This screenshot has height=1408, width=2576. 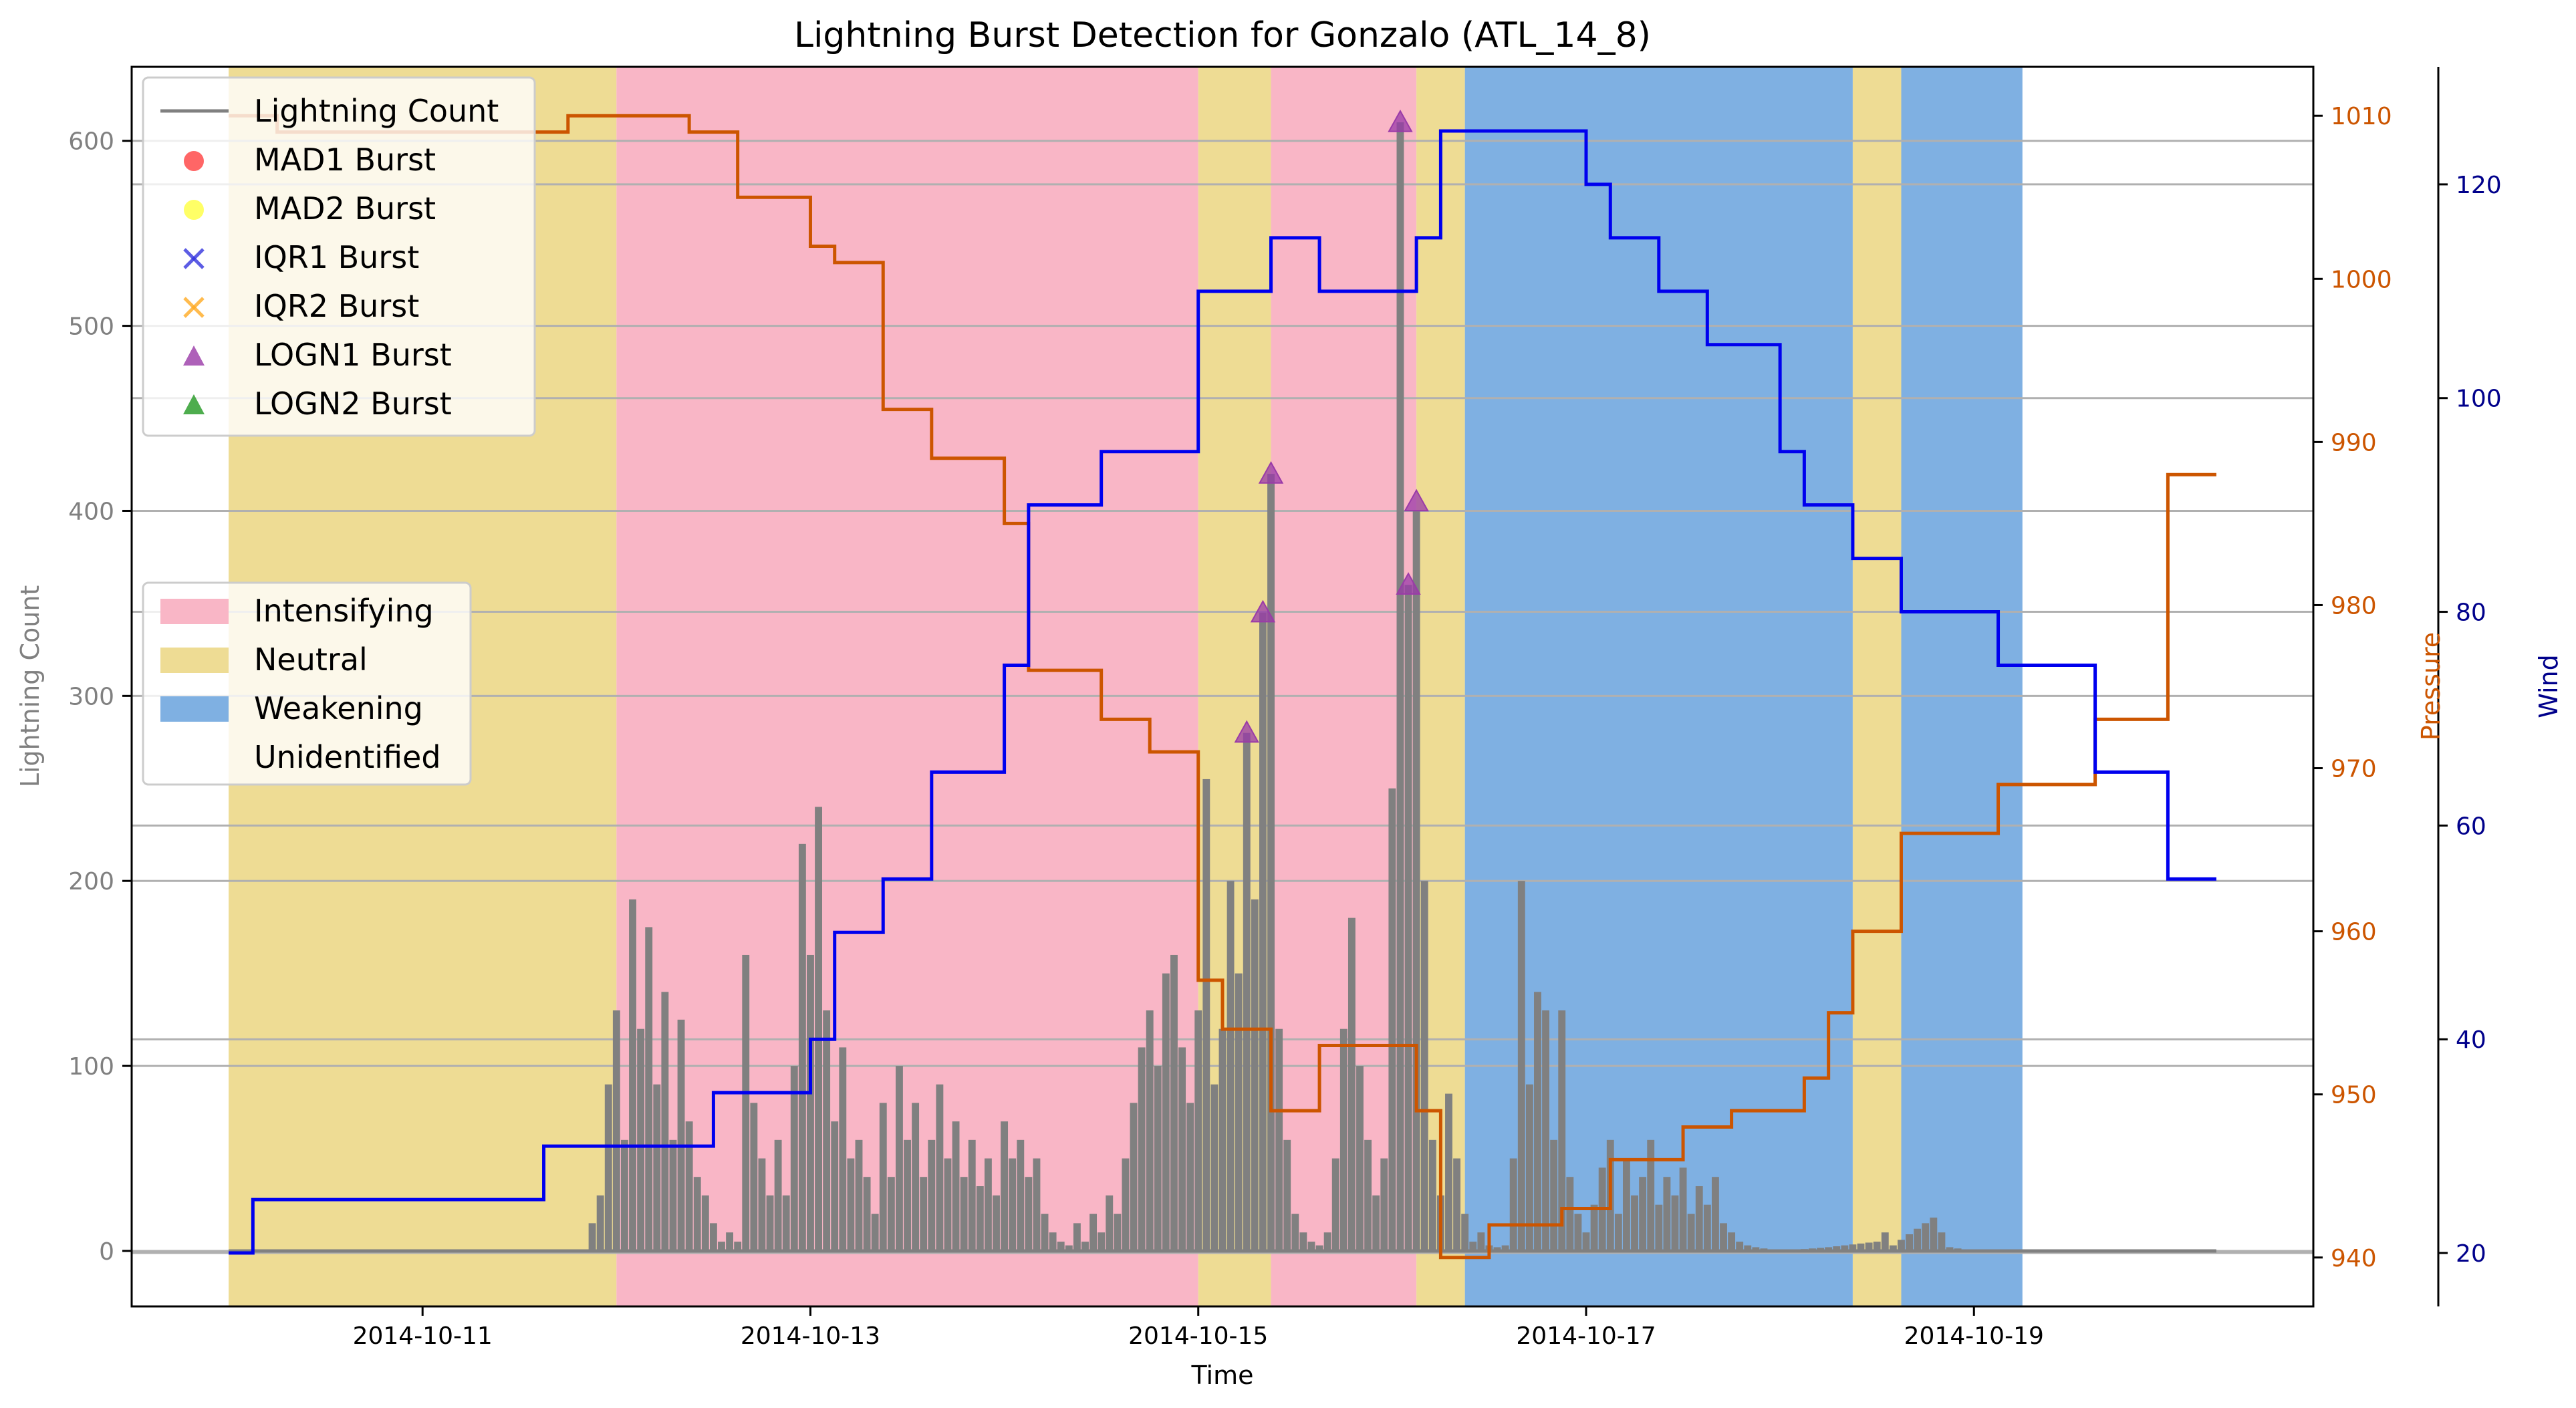 I want to click on y-tick-label-pressure: 970, so click(x=2354, y=769).